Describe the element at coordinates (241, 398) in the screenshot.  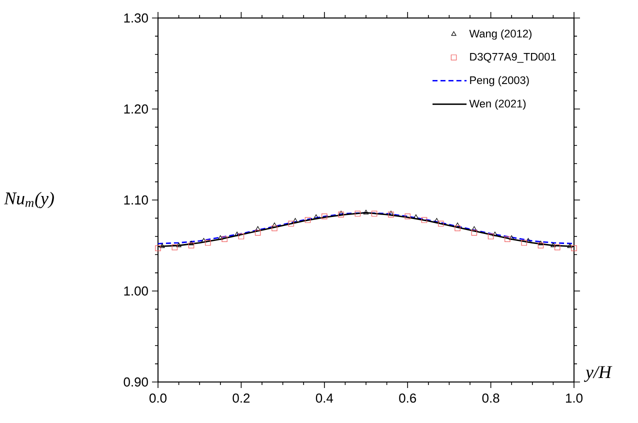
I see `x-tick-label: 0.2` at that location.